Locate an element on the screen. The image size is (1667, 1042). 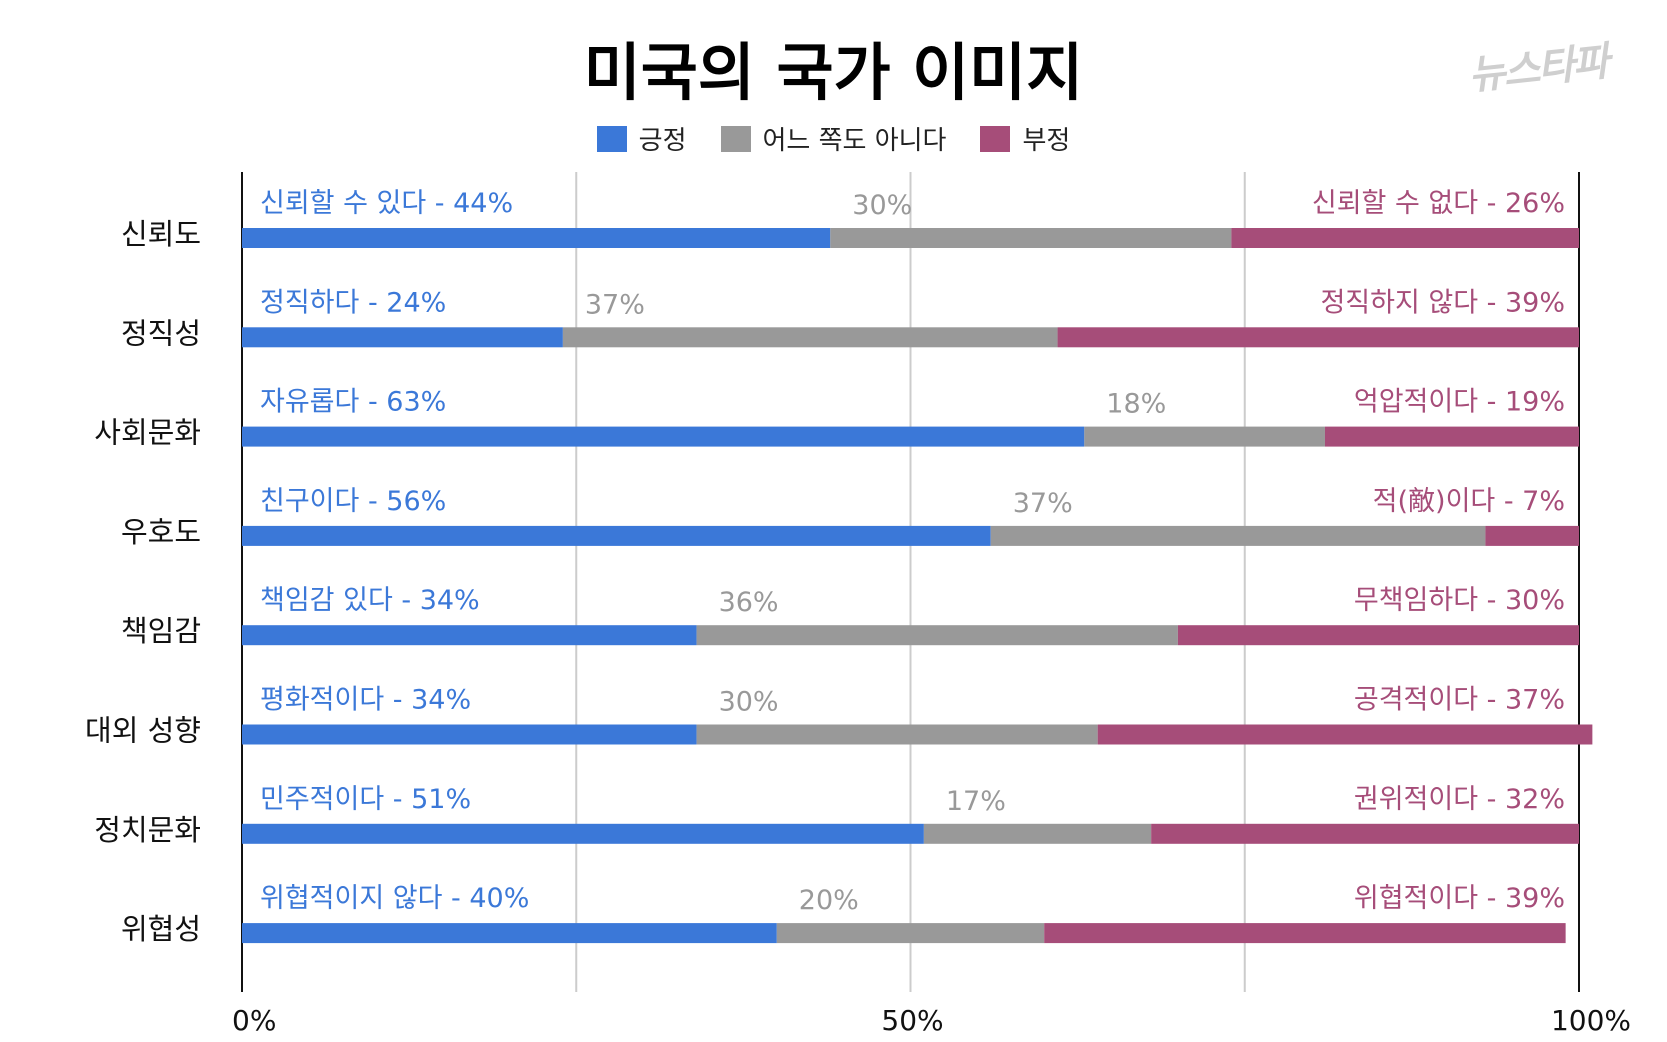
positive-data-label: 민주적이다 - 51% is located at coordinates (365, 799).